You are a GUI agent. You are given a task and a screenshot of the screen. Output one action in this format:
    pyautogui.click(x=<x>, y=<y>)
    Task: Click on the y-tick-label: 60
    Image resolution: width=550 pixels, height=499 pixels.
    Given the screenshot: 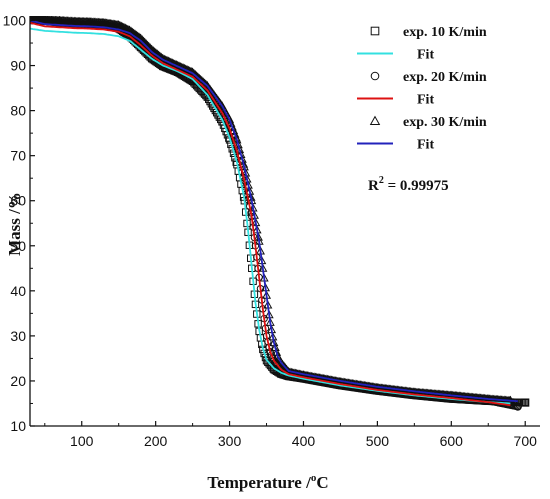 What is the action you would take?
    pyautogui.click(x=18, y=201)
    